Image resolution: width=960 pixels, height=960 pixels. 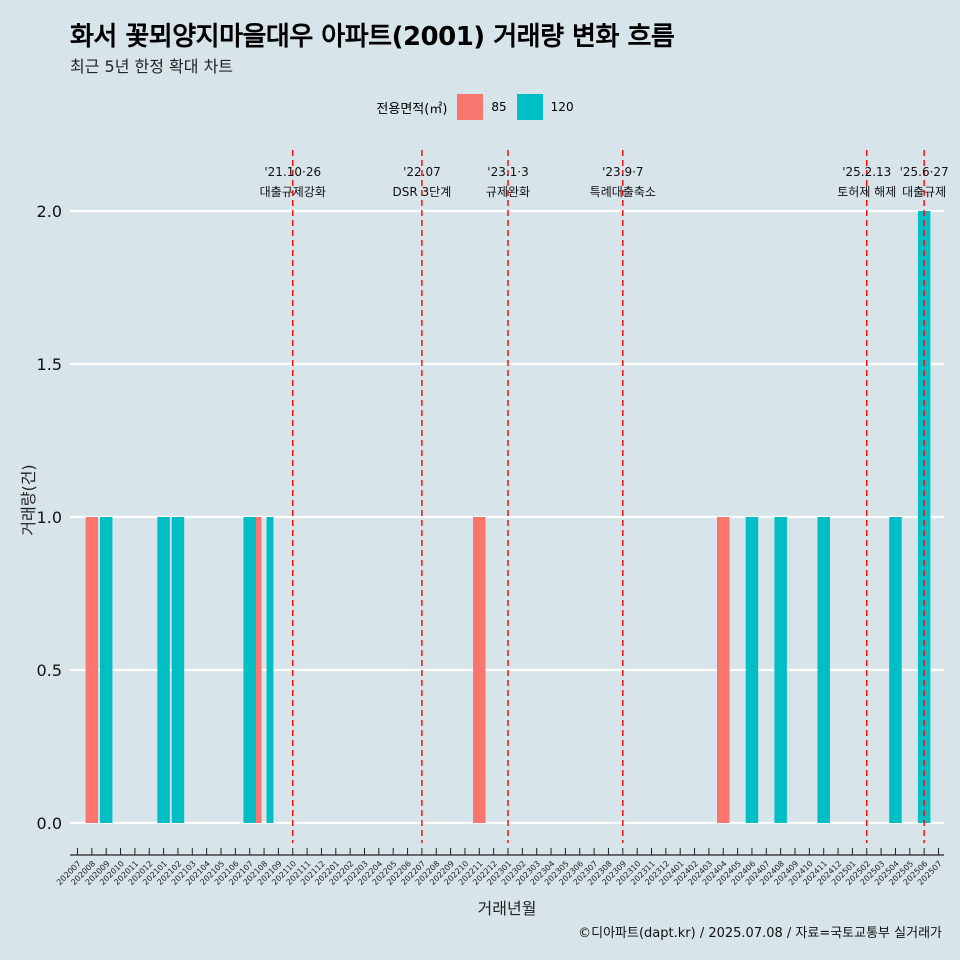 What do you see at coordinates (623, 192) in the screenshot?
I see `event-label: 특례대출축소` at bounding box center [623, 192].